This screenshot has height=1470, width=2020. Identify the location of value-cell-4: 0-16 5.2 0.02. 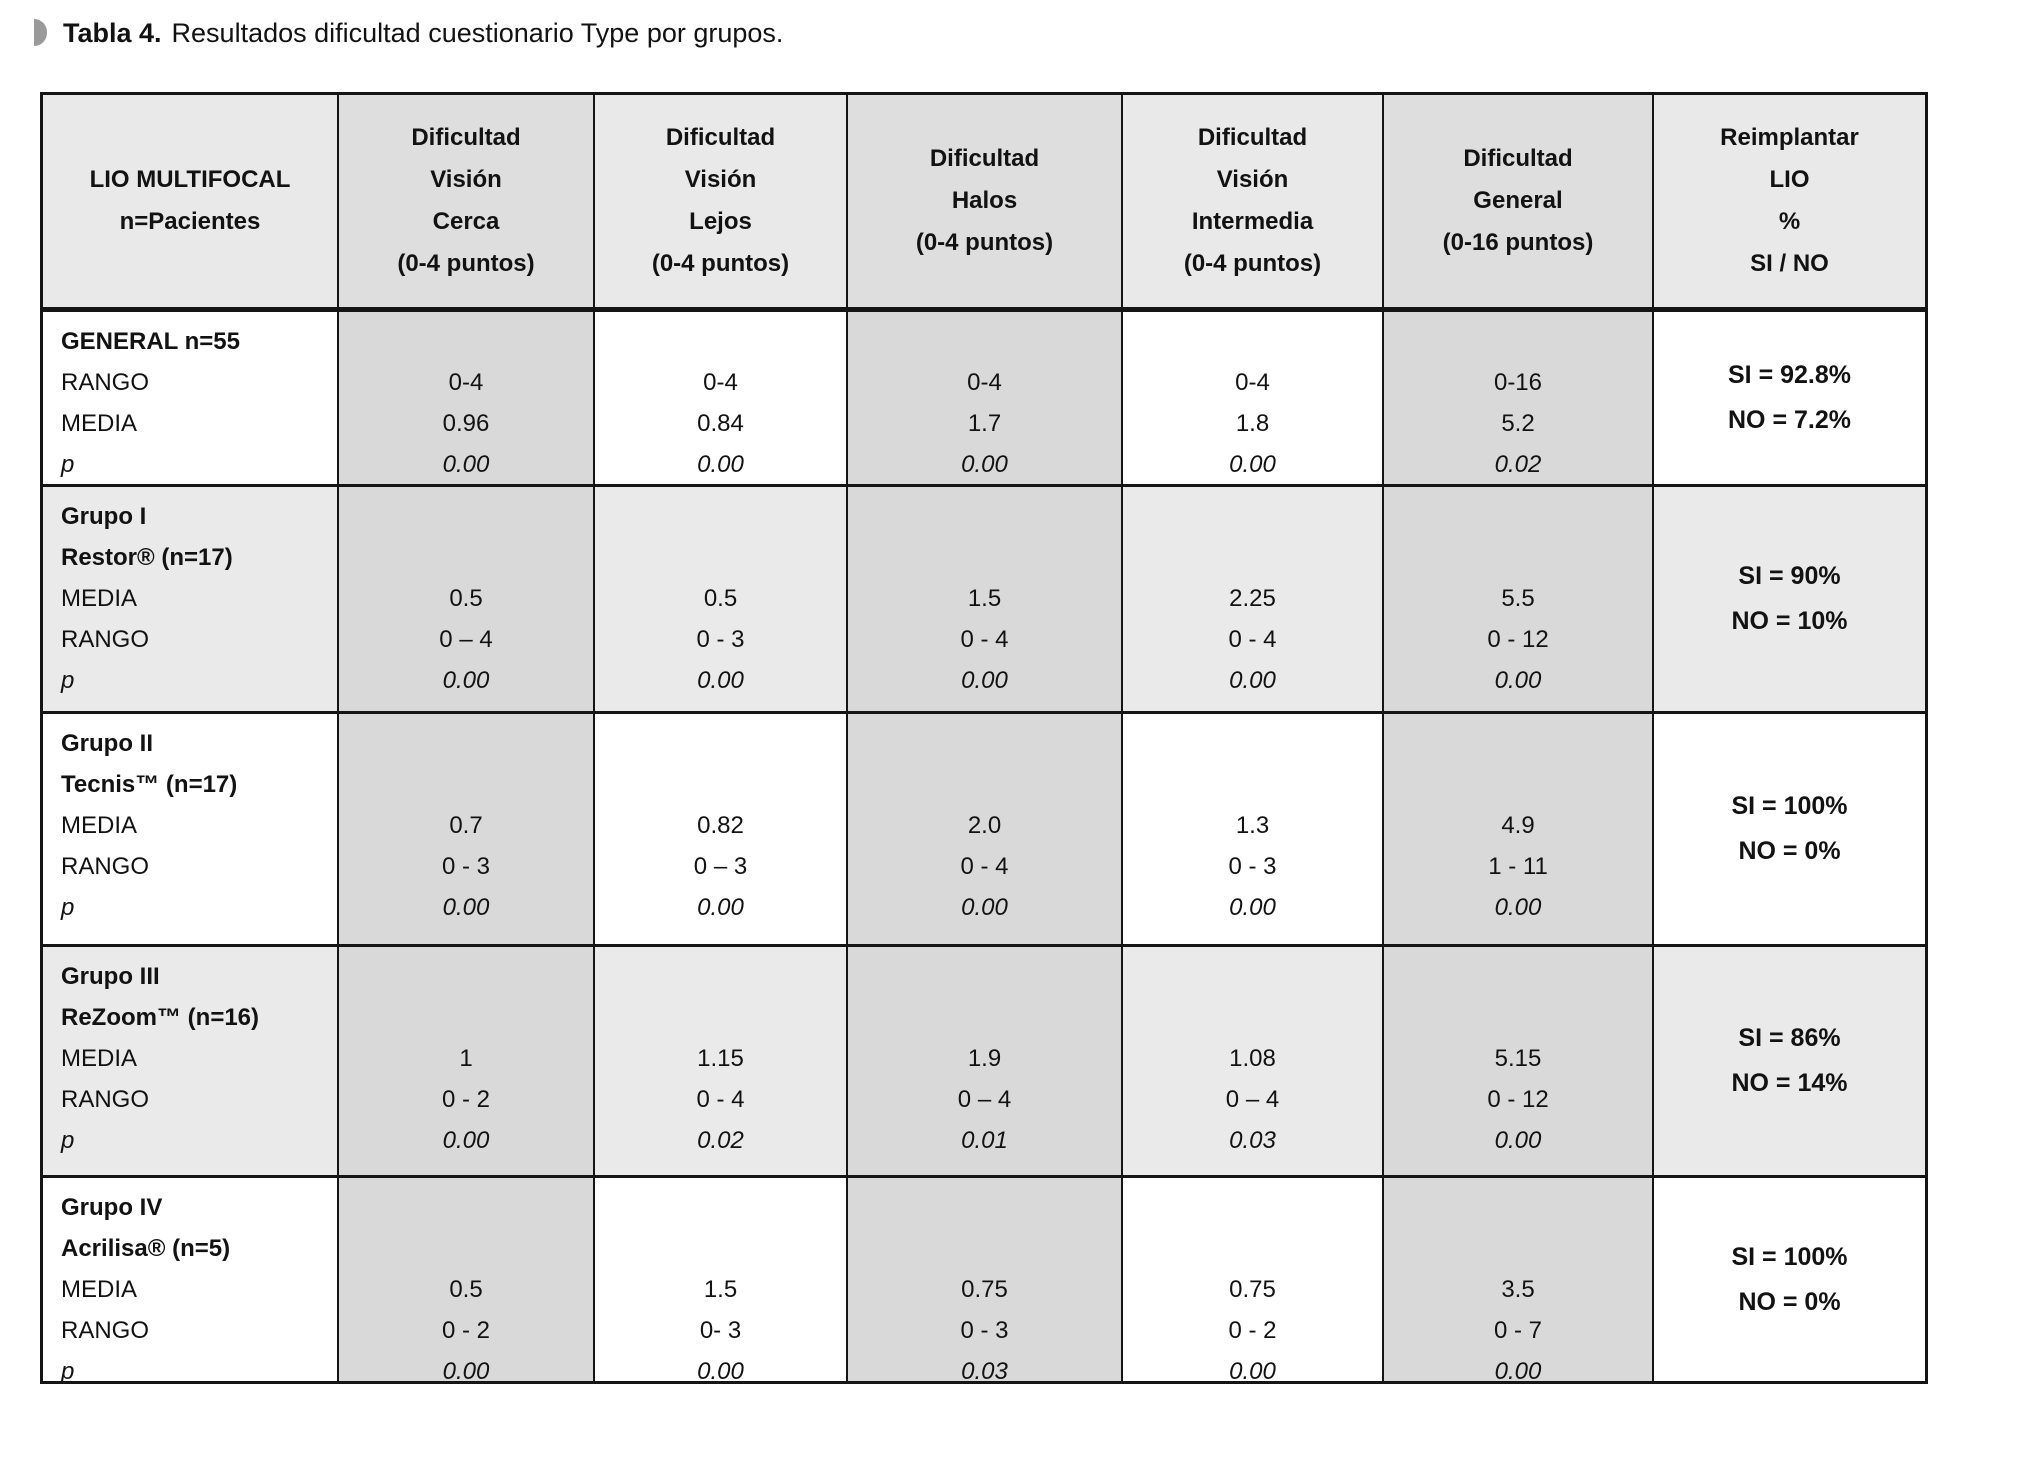
(1519, 398).